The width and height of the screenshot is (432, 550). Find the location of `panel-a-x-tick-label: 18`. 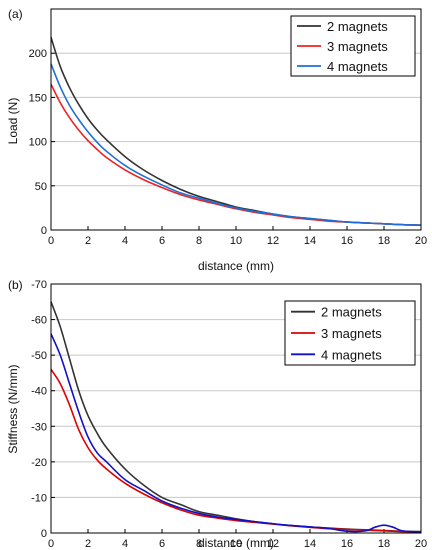

panel-a-x-tick-label: 18 is located at coordinates (384, 241).